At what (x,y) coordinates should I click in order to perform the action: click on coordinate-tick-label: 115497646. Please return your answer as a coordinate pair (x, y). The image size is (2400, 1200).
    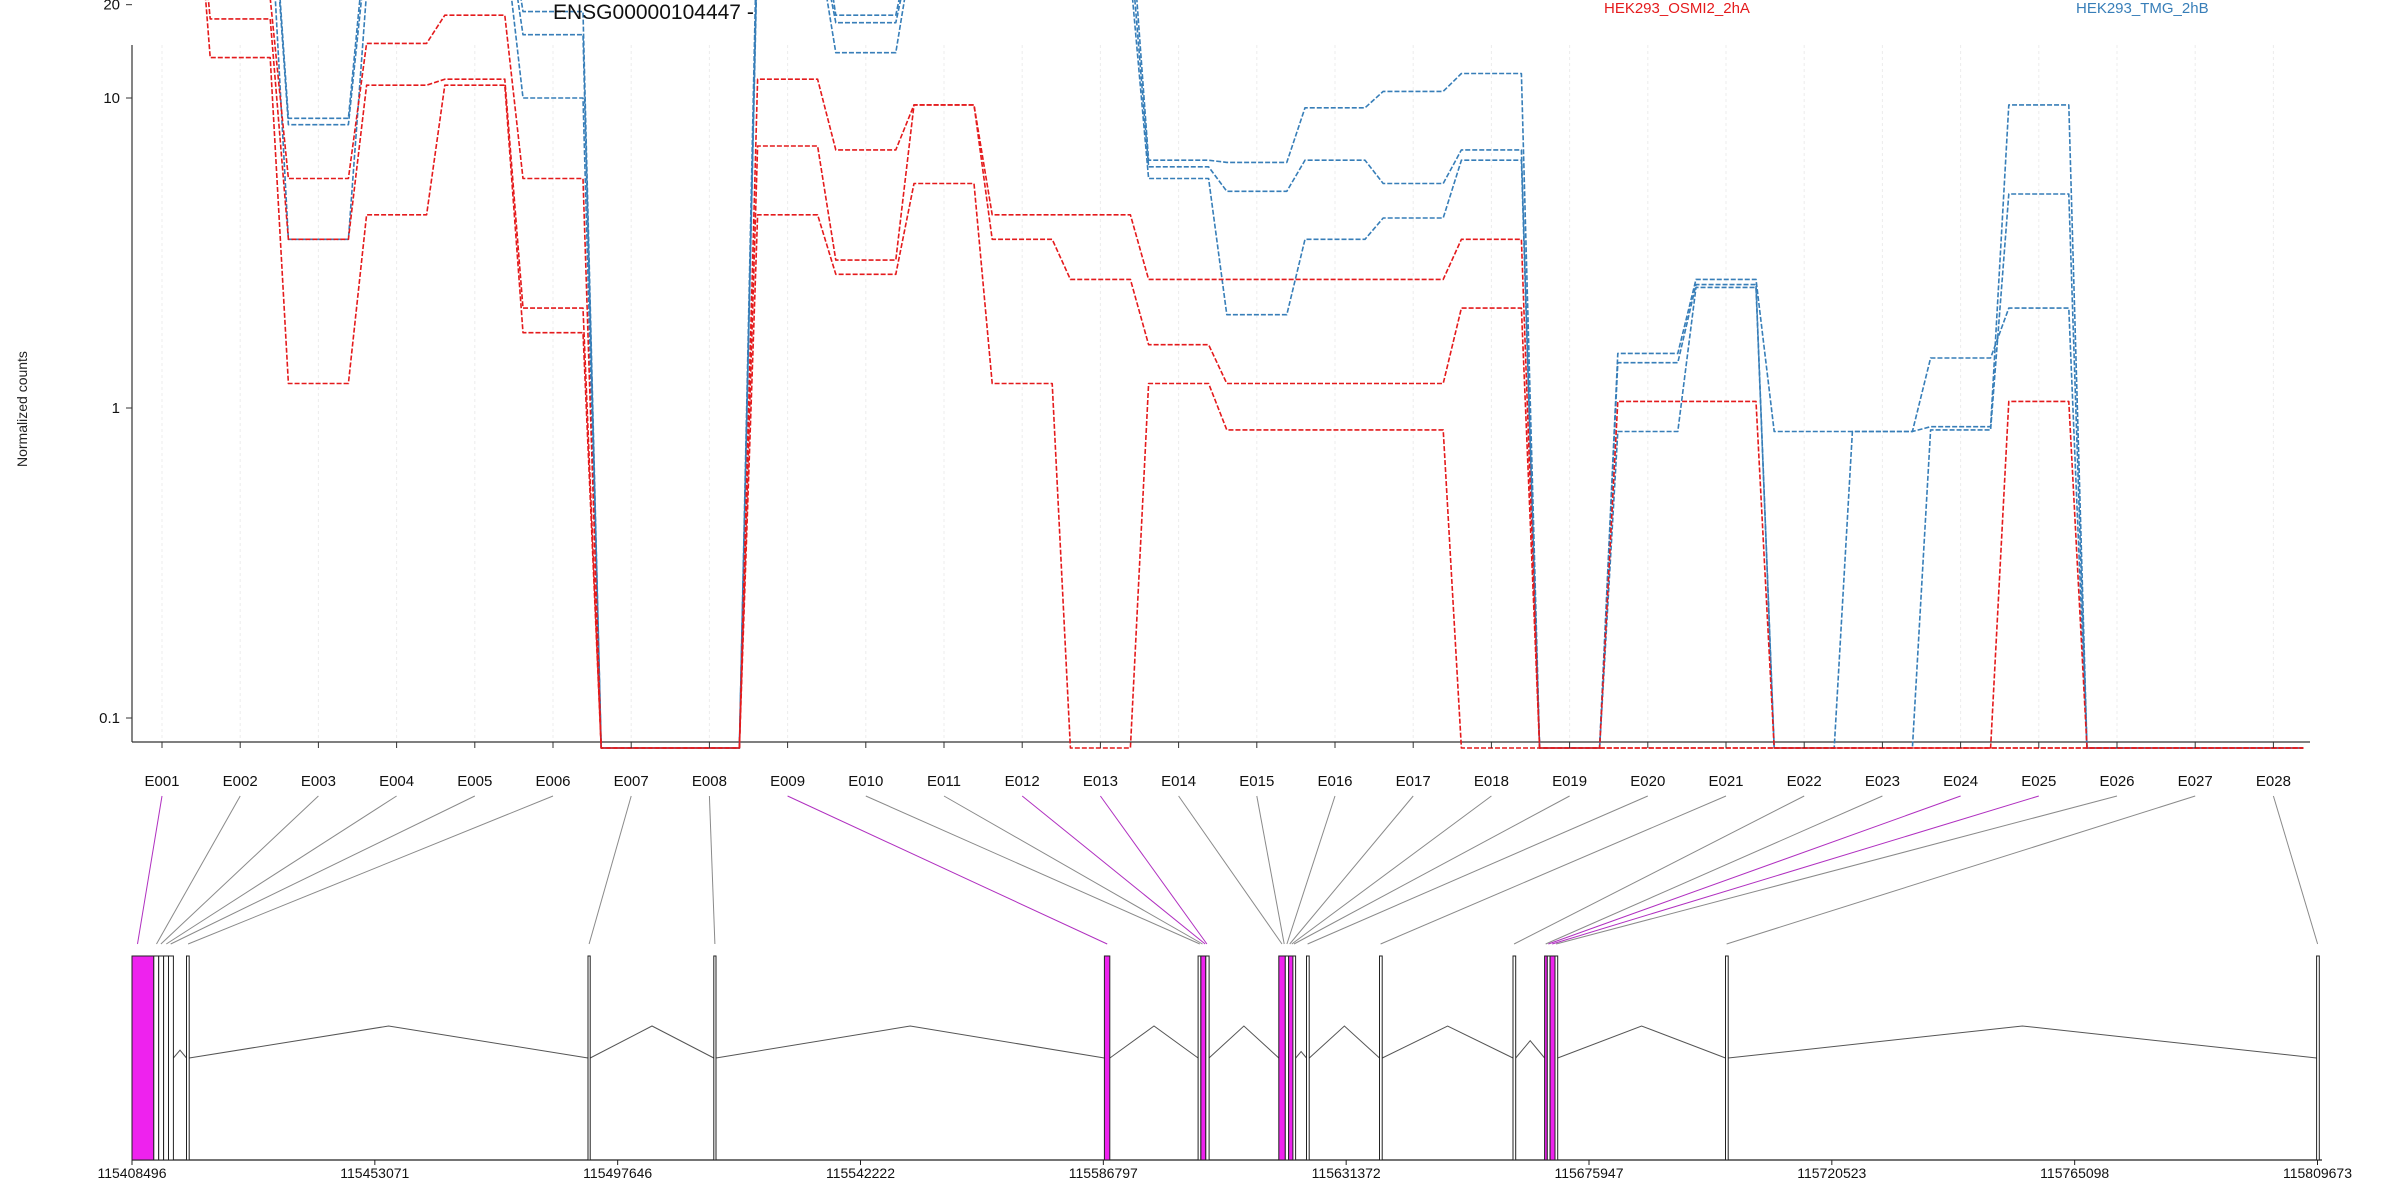
    Looking at the image, I should click on (617, 1173).